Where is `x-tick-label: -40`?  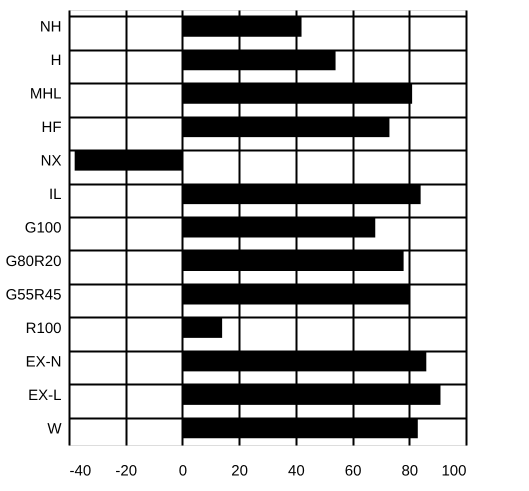 x-tick-label: -40 is located at coordinates (81, 471).